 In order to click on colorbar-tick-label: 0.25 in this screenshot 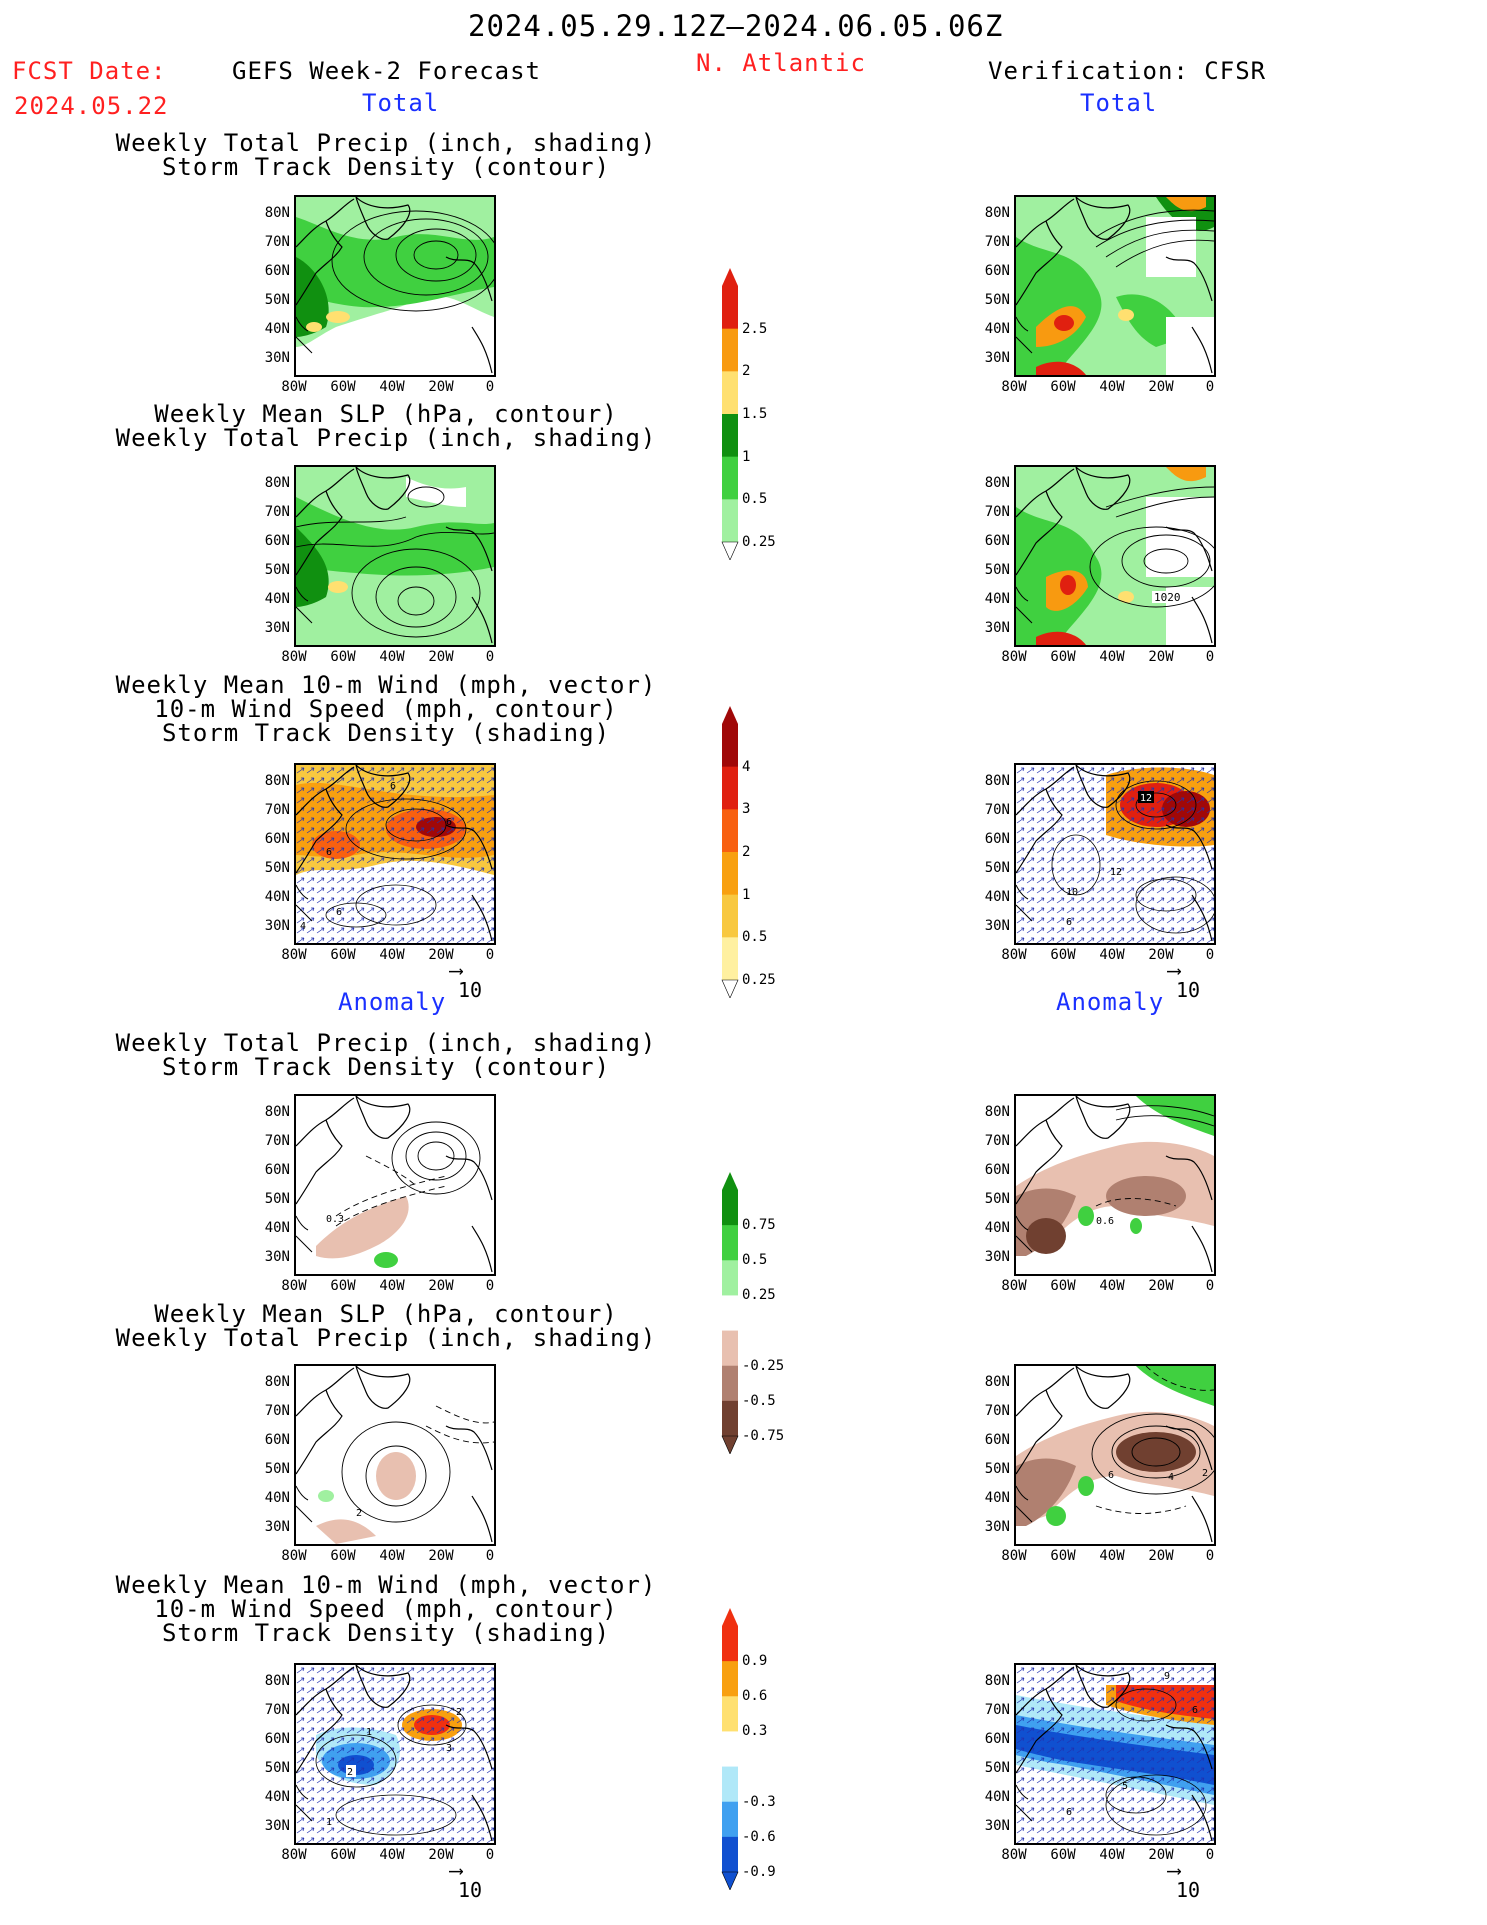, I will do `click(759, 542)`.